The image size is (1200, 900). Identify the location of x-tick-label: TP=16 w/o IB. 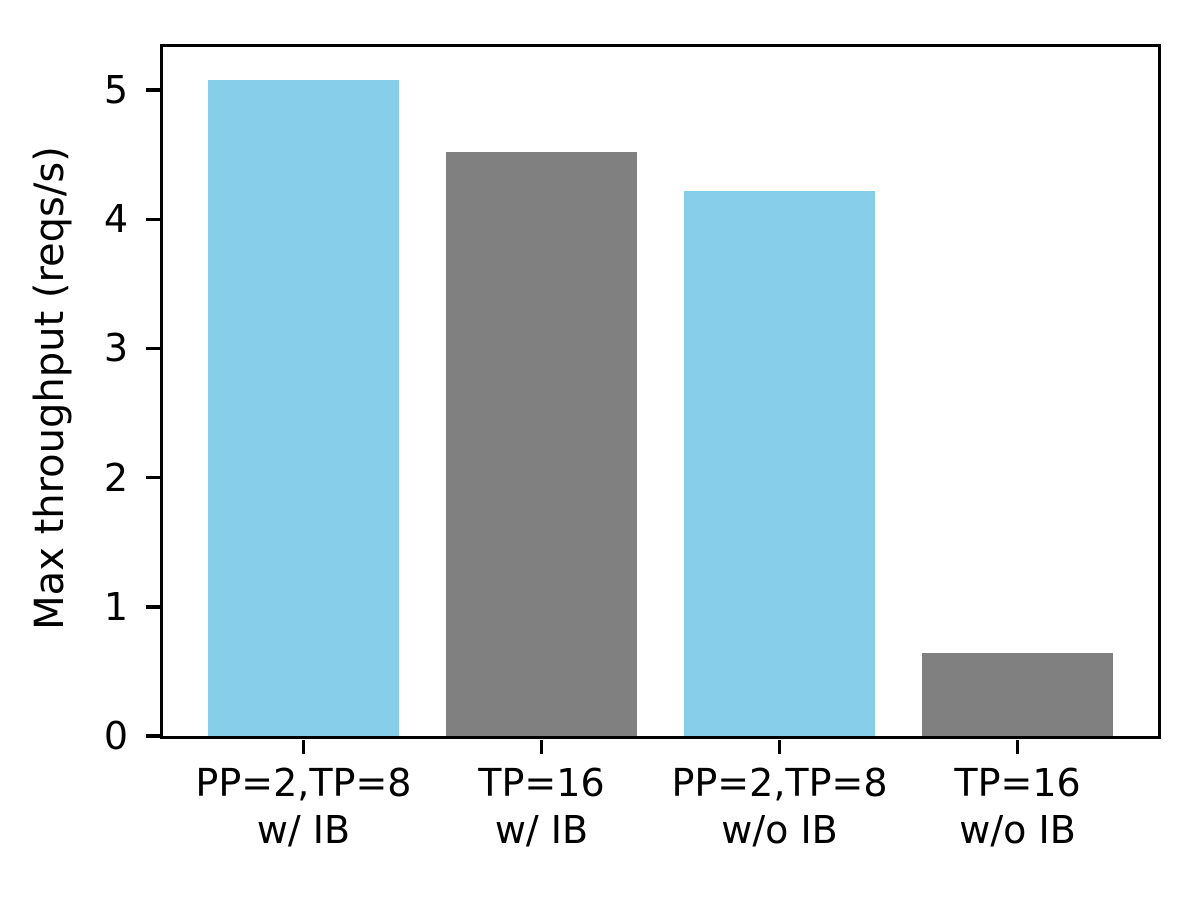
(1017, 806).